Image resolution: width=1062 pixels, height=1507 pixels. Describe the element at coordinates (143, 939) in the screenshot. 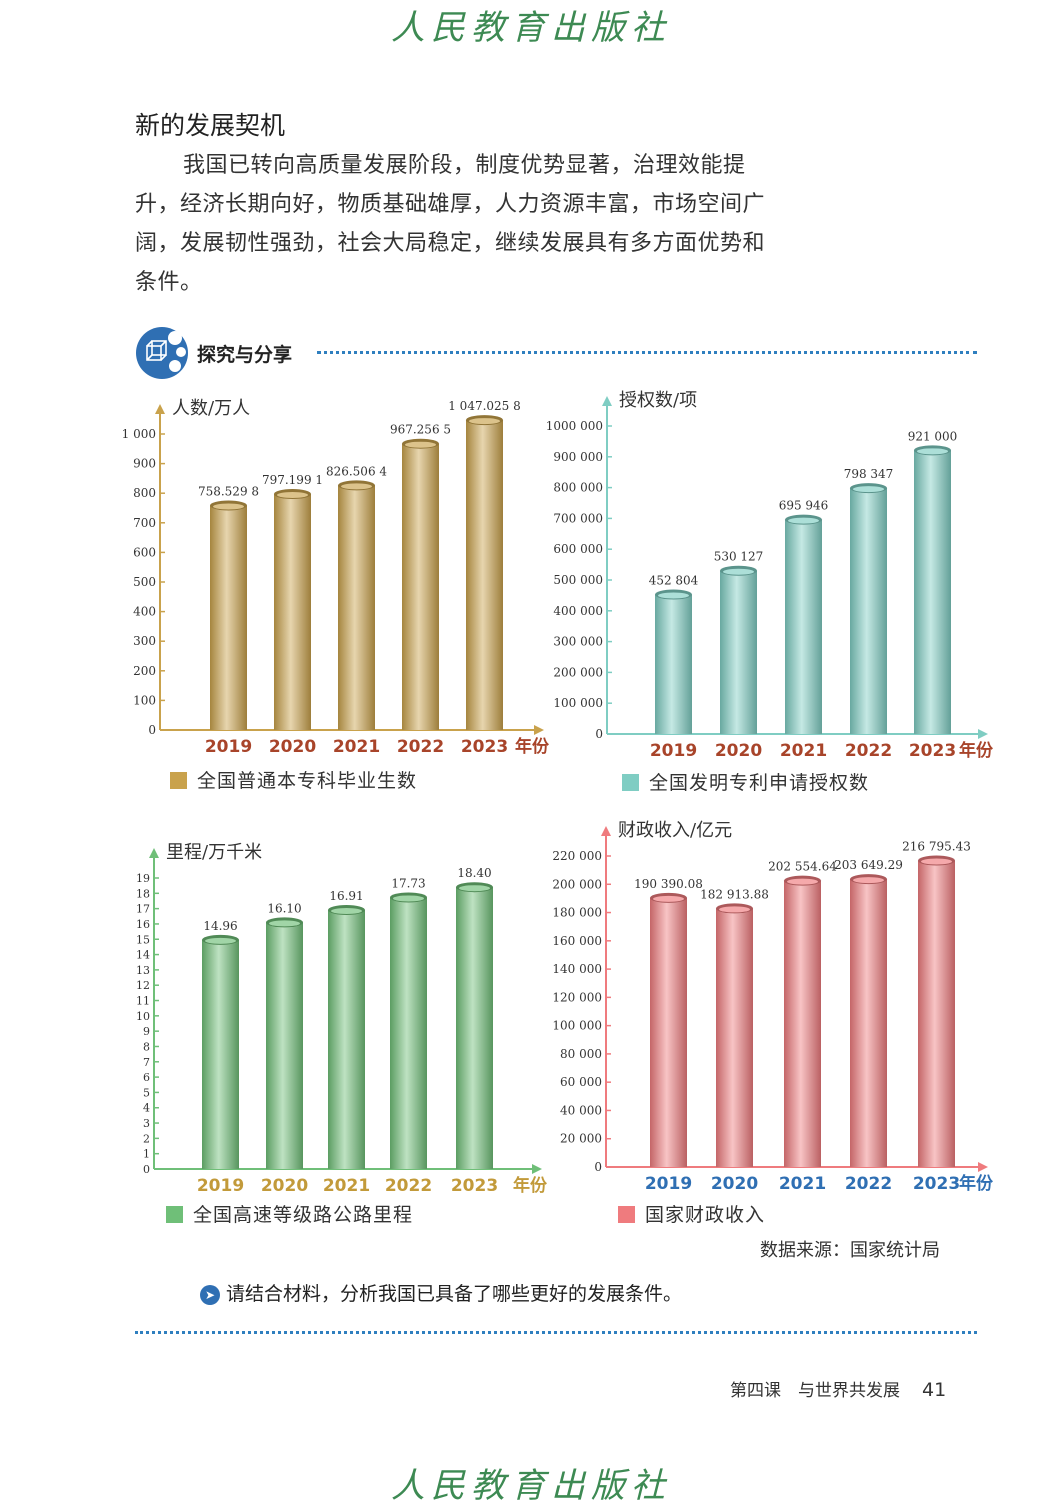

I see `y-tick-label: 15` at that location.